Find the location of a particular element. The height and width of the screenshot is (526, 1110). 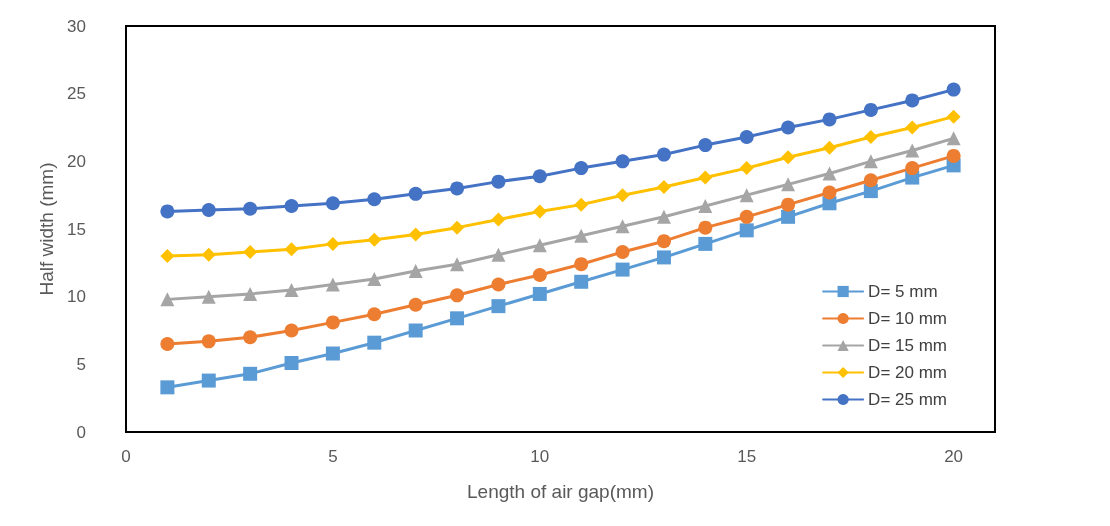

y-tick-label: 0 is located at coordinates (81, 432).